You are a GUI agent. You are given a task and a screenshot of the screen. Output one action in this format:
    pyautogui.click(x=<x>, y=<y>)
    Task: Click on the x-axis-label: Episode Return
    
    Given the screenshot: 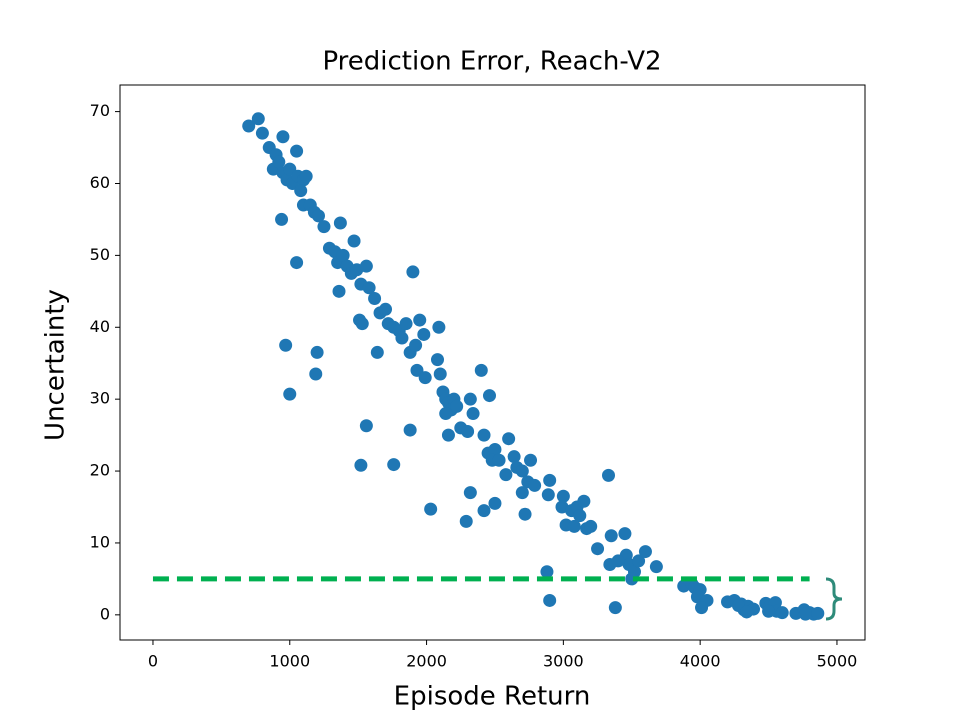 What is the action you would take?
    pyautogui.click(x=492, y=697)
    